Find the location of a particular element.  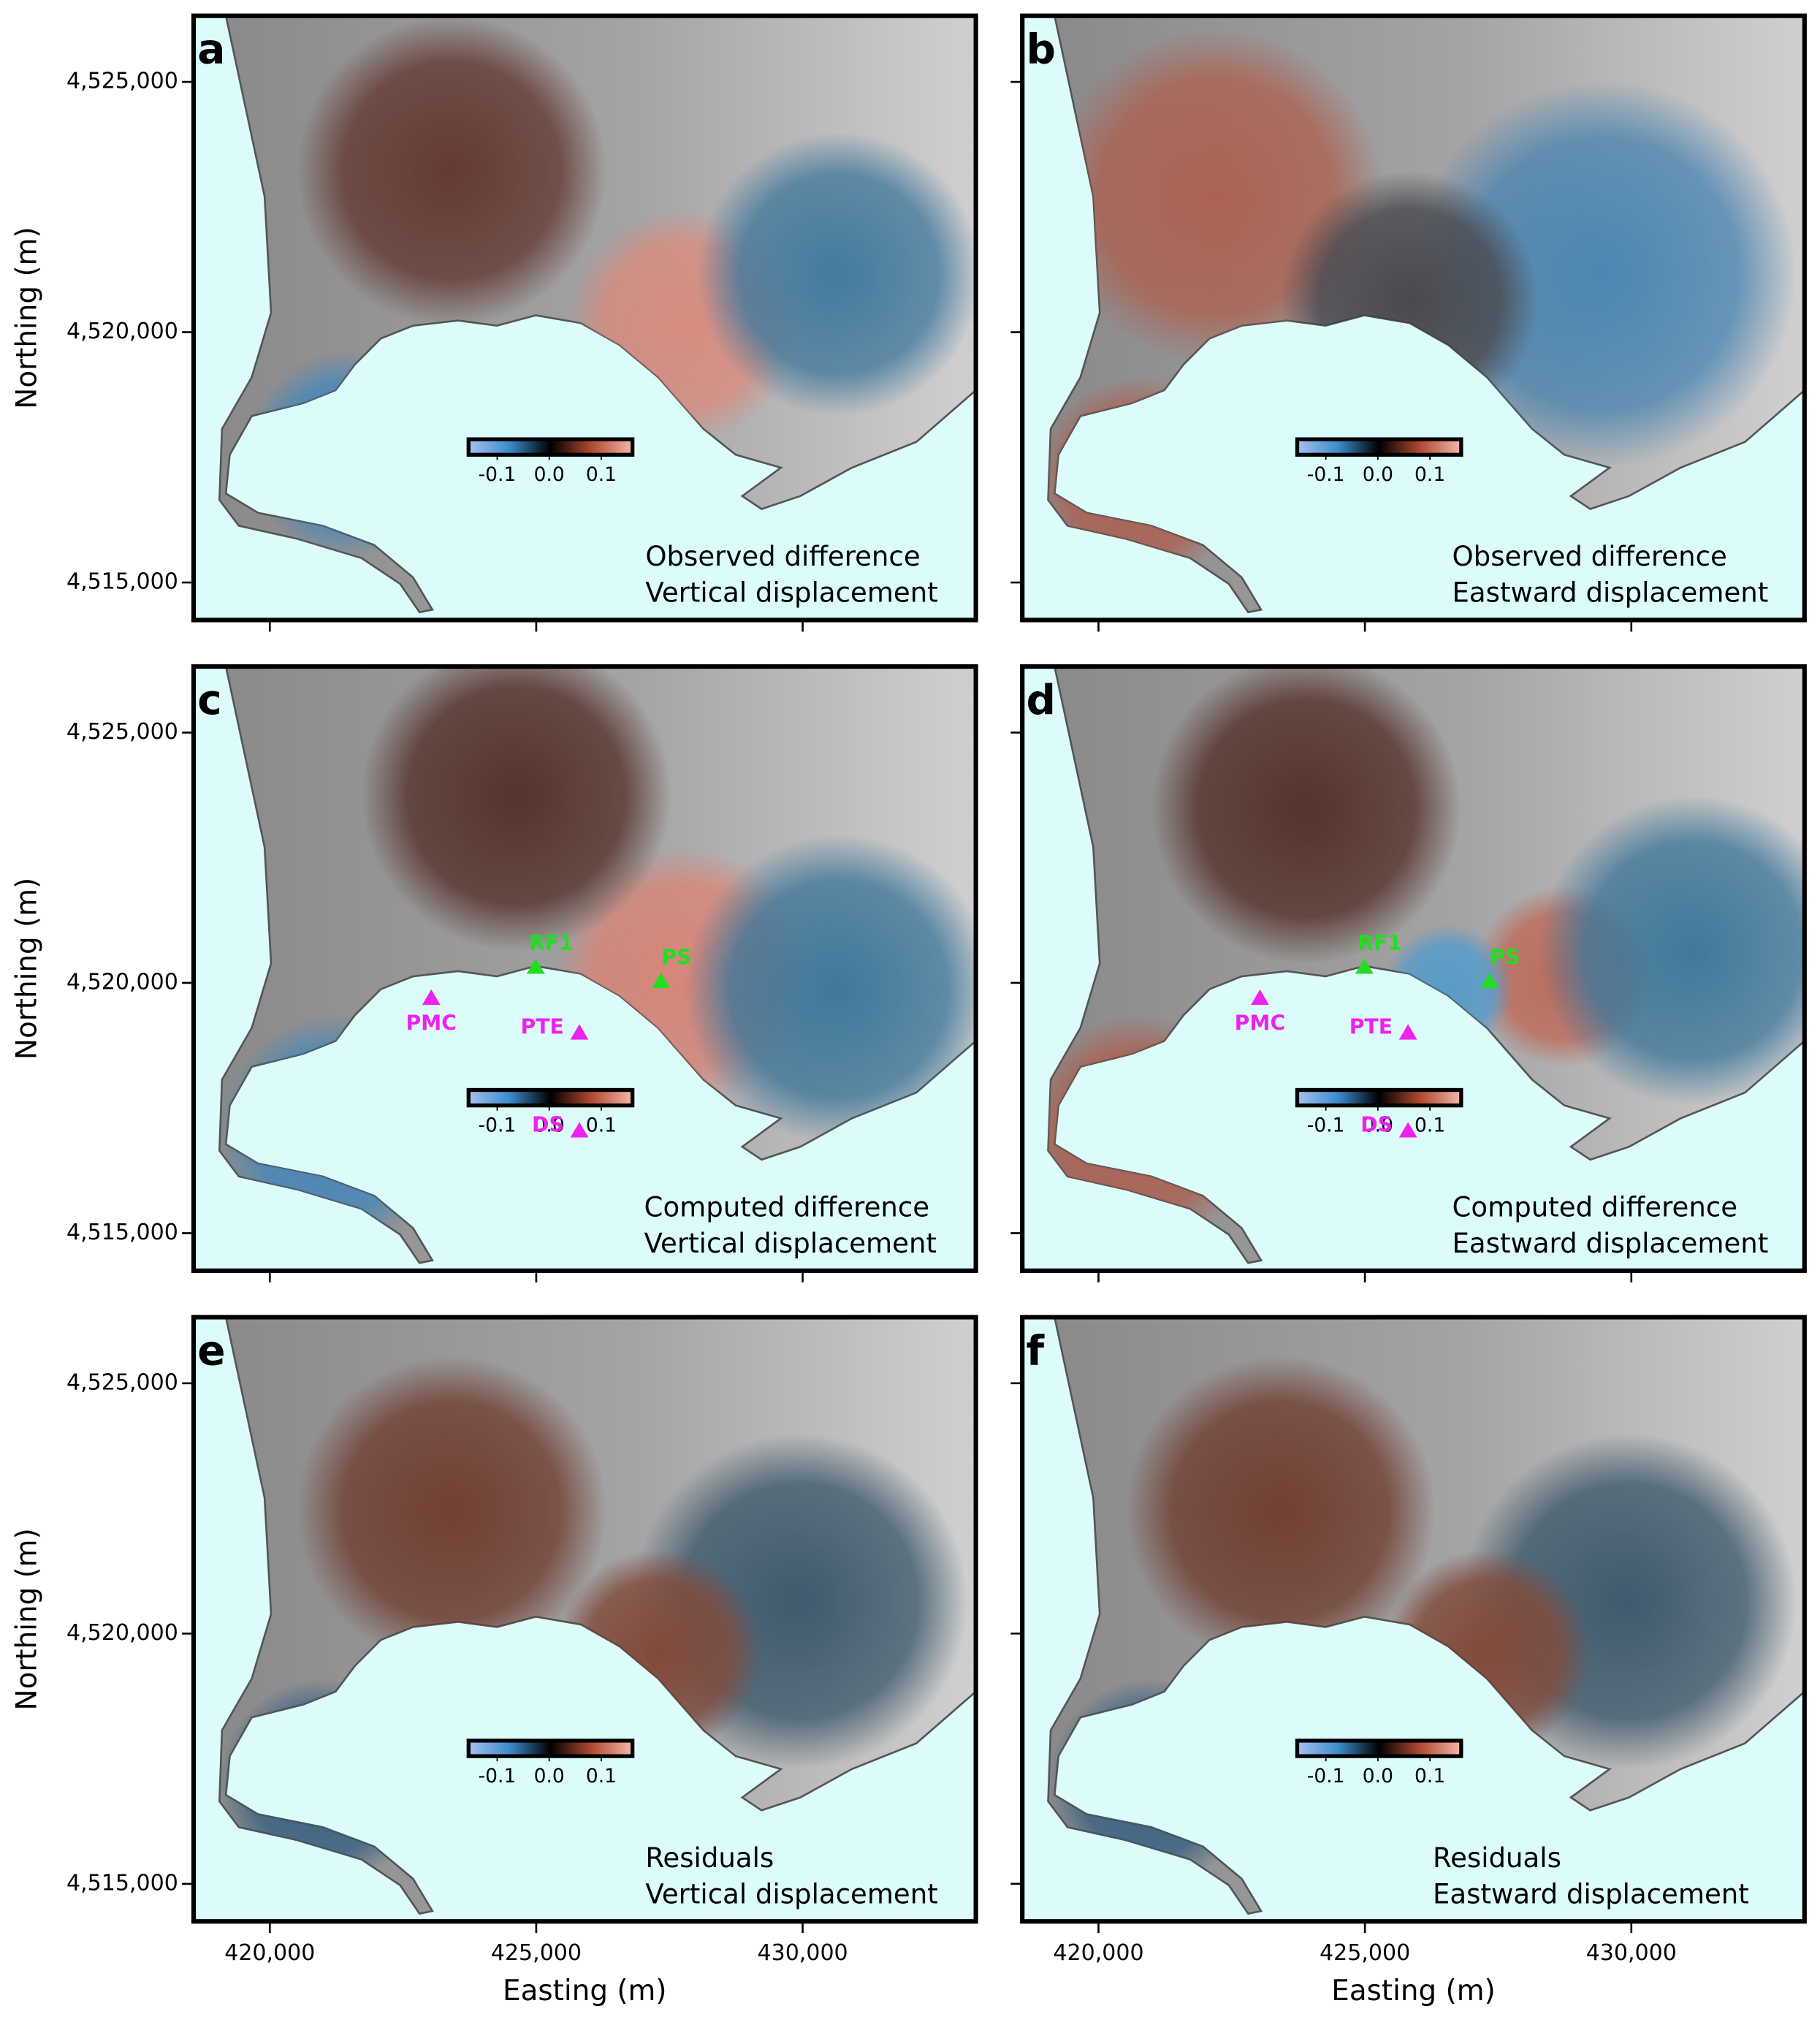

panel-letter: b is located at coordinates (1041, 50).